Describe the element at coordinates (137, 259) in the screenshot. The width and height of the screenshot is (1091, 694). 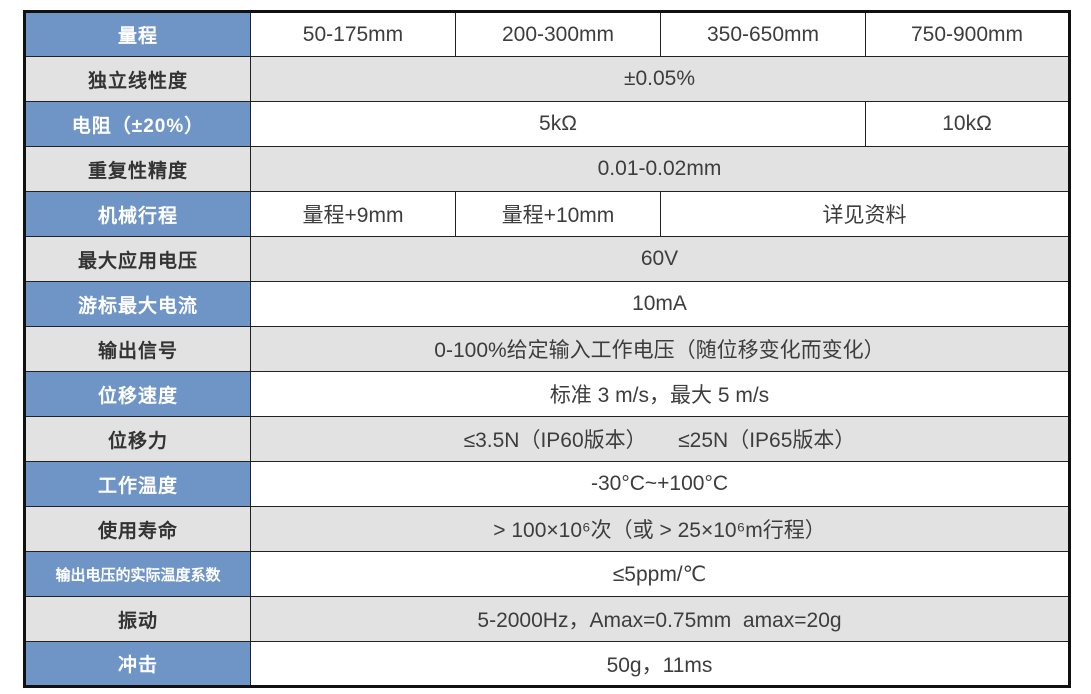
I see `row-label-max-voltage: 最大应用电压` at that location.